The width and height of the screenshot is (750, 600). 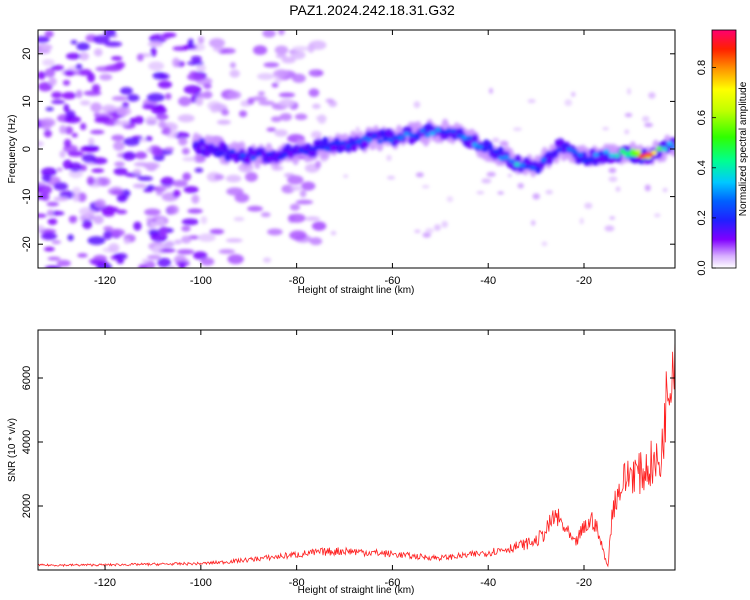 What do you see at coordinates (12, 149) in the screenshot?
I see `spectrogram-y-axis-label: Frequency (Hz)` at bounding box center [12, 149].